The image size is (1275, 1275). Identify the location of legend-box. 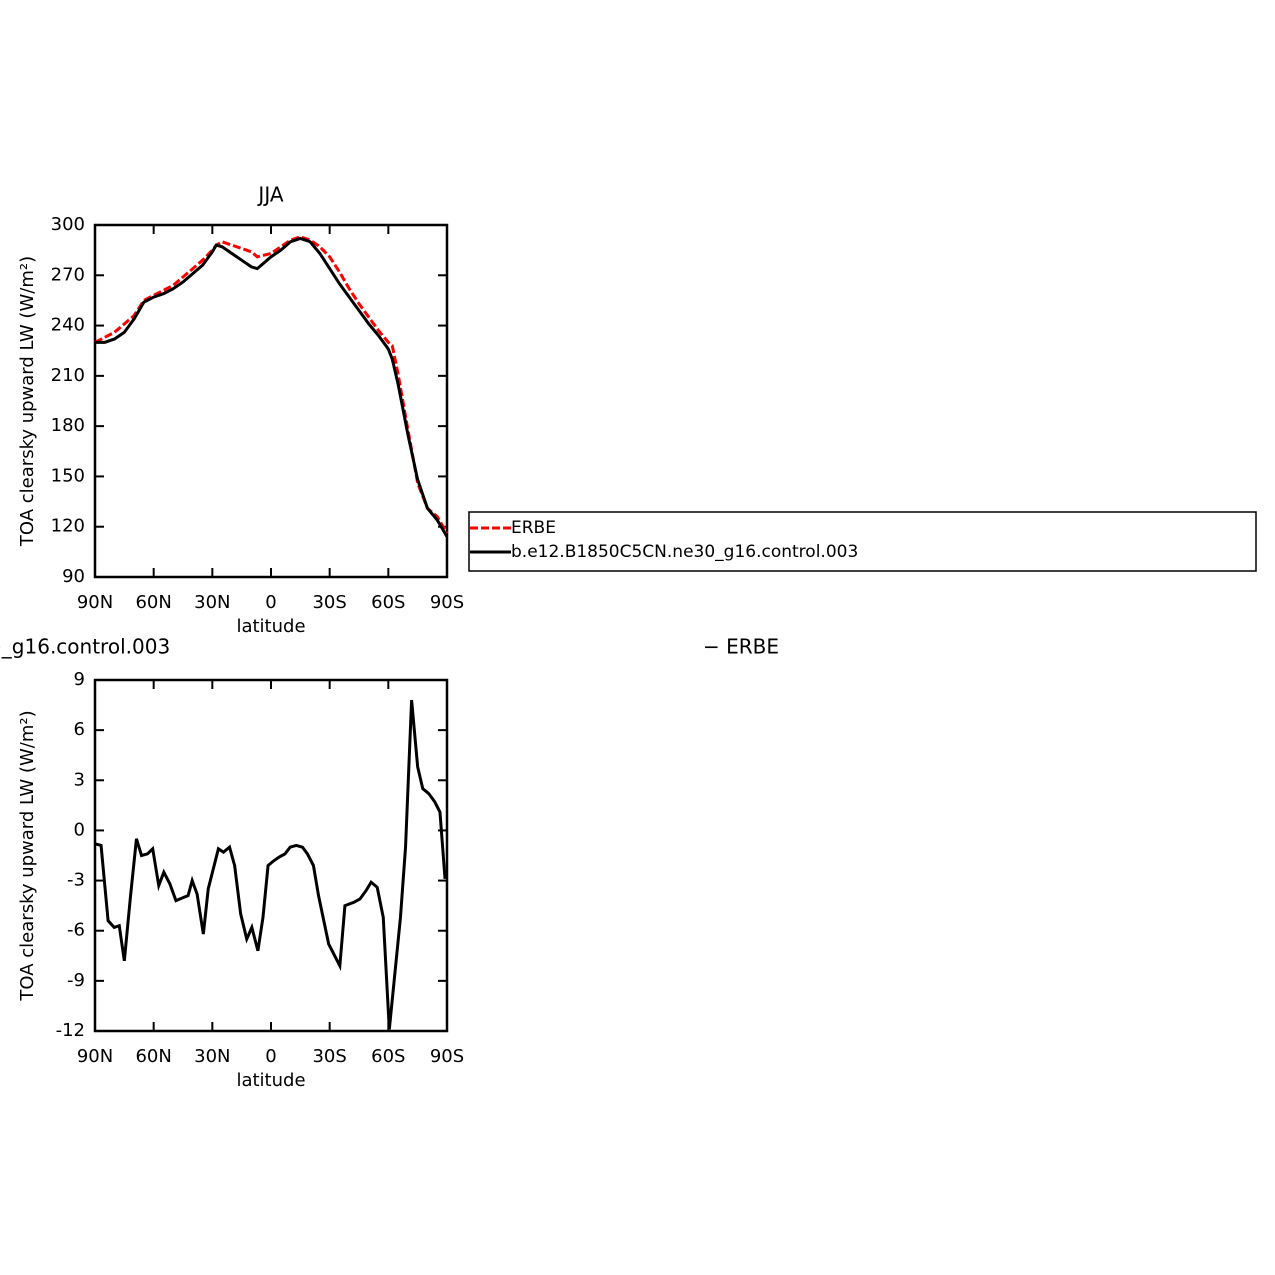
(862, 541).